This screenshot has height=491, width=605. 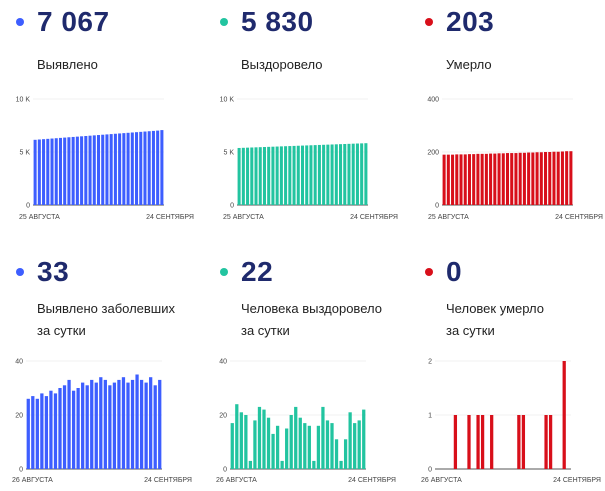 What do you see at coordinates (227, 100) in the screenshot?
I see `y-tick-label: 10 K` at bounding box center [227, 100].